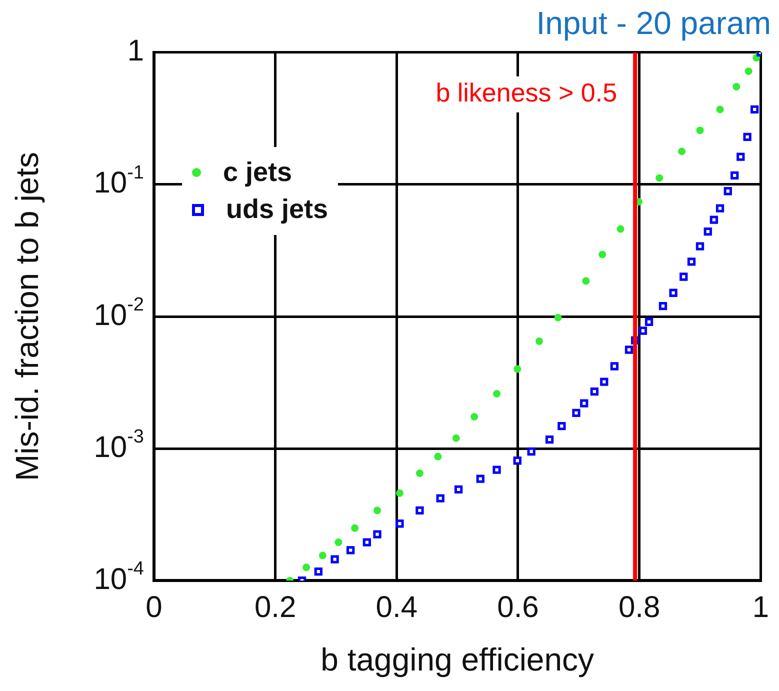 The image size is (779, 691). What do you see at coordinates (154, 607) in the screenshot?
I see `x-tick-label: 0` at bounding box center [154, 607].